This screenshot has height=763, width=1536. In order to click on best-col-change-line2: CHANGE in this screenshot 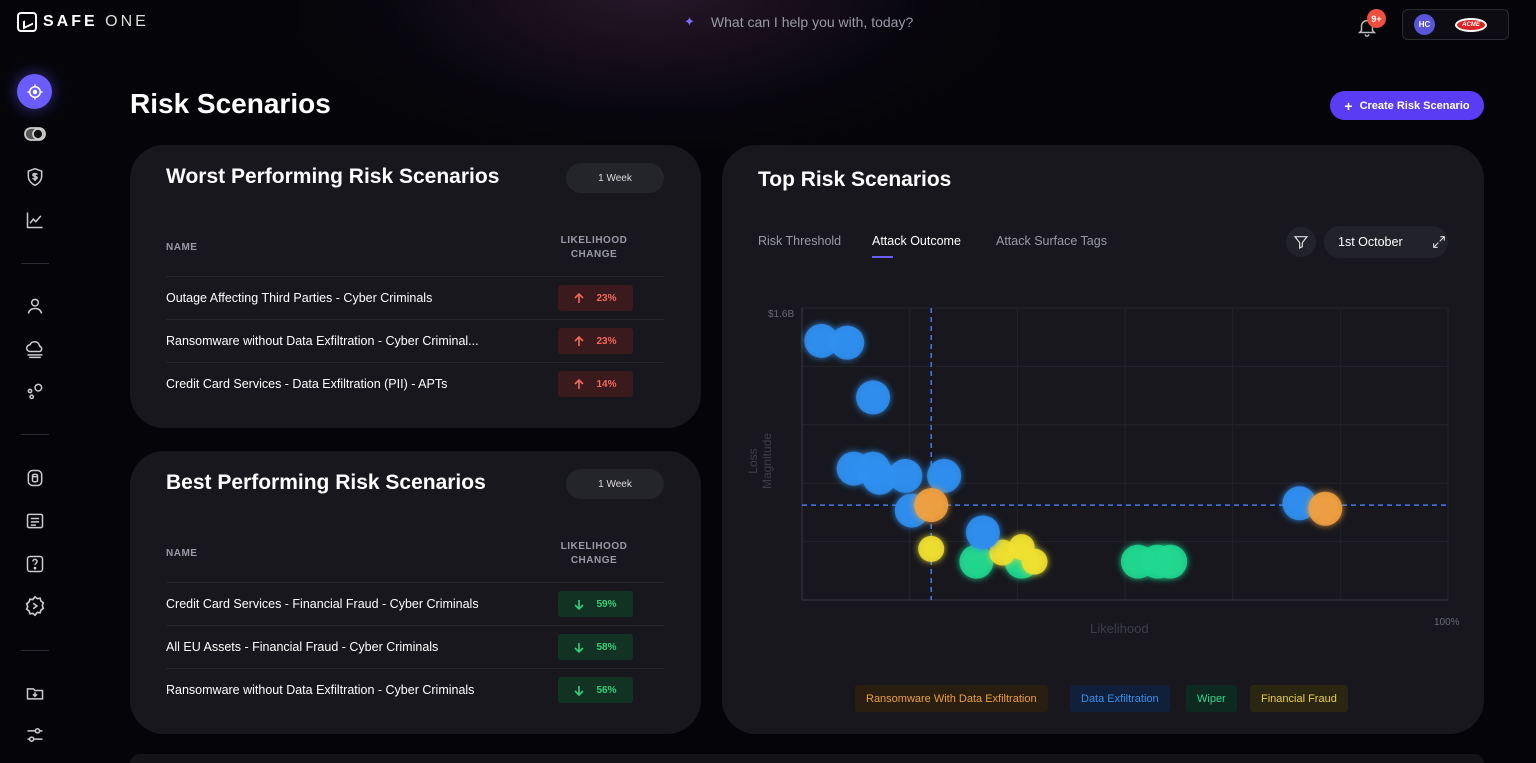, I will do `click(594, 560)`.